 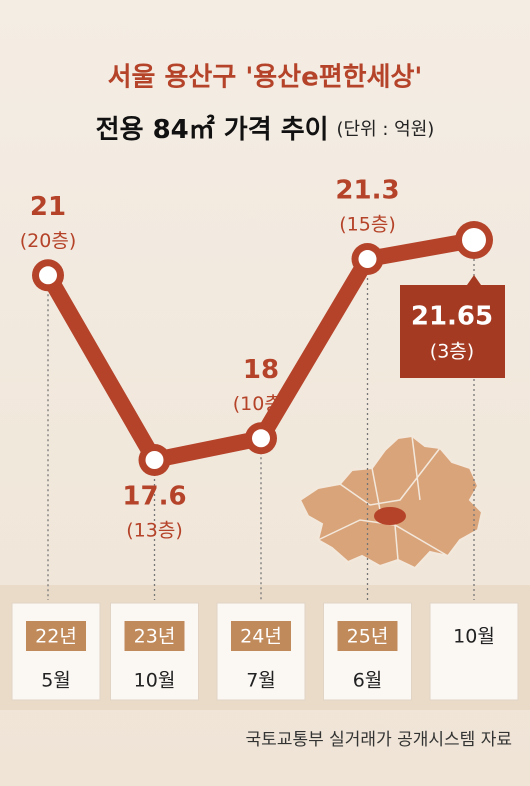 I want to click on value-label: 17.6, so click(x=154, y=497).